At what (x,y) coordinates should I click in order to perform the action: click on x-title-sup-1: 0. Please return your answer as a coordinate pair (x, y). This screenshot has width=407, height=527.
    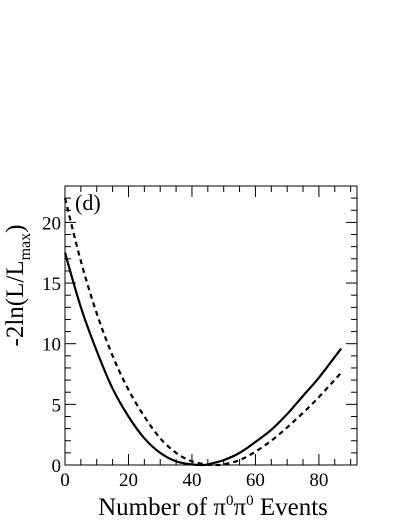
    Looking at the image, I should click on (230, 501).